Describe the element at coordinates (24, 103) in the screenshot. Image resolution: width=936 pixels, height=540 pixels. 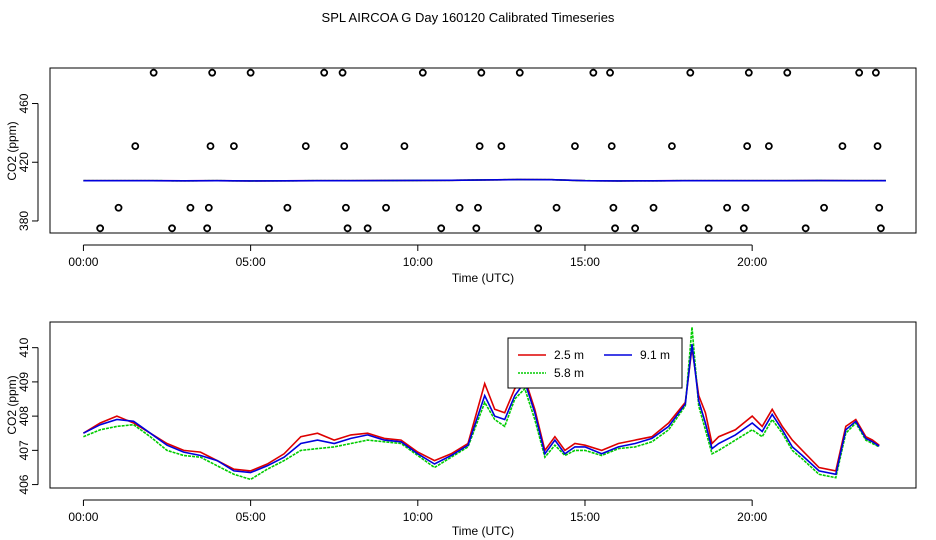
I see `y-tick-label: 460` at that location.